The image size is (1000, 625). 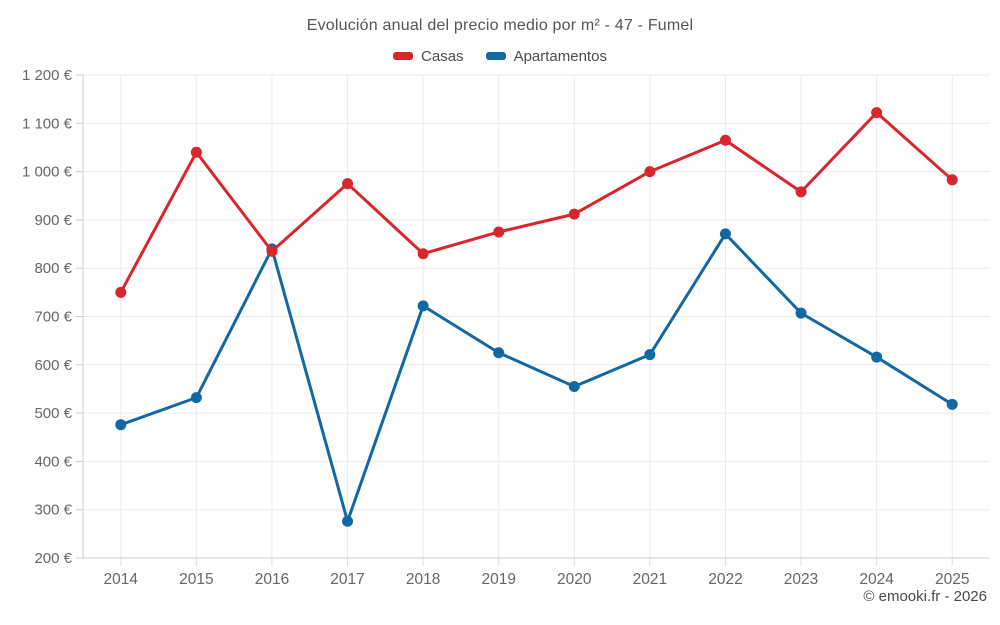 I want to click on copyright: © emooki.fr - 2026, so click(x=925, y=596).